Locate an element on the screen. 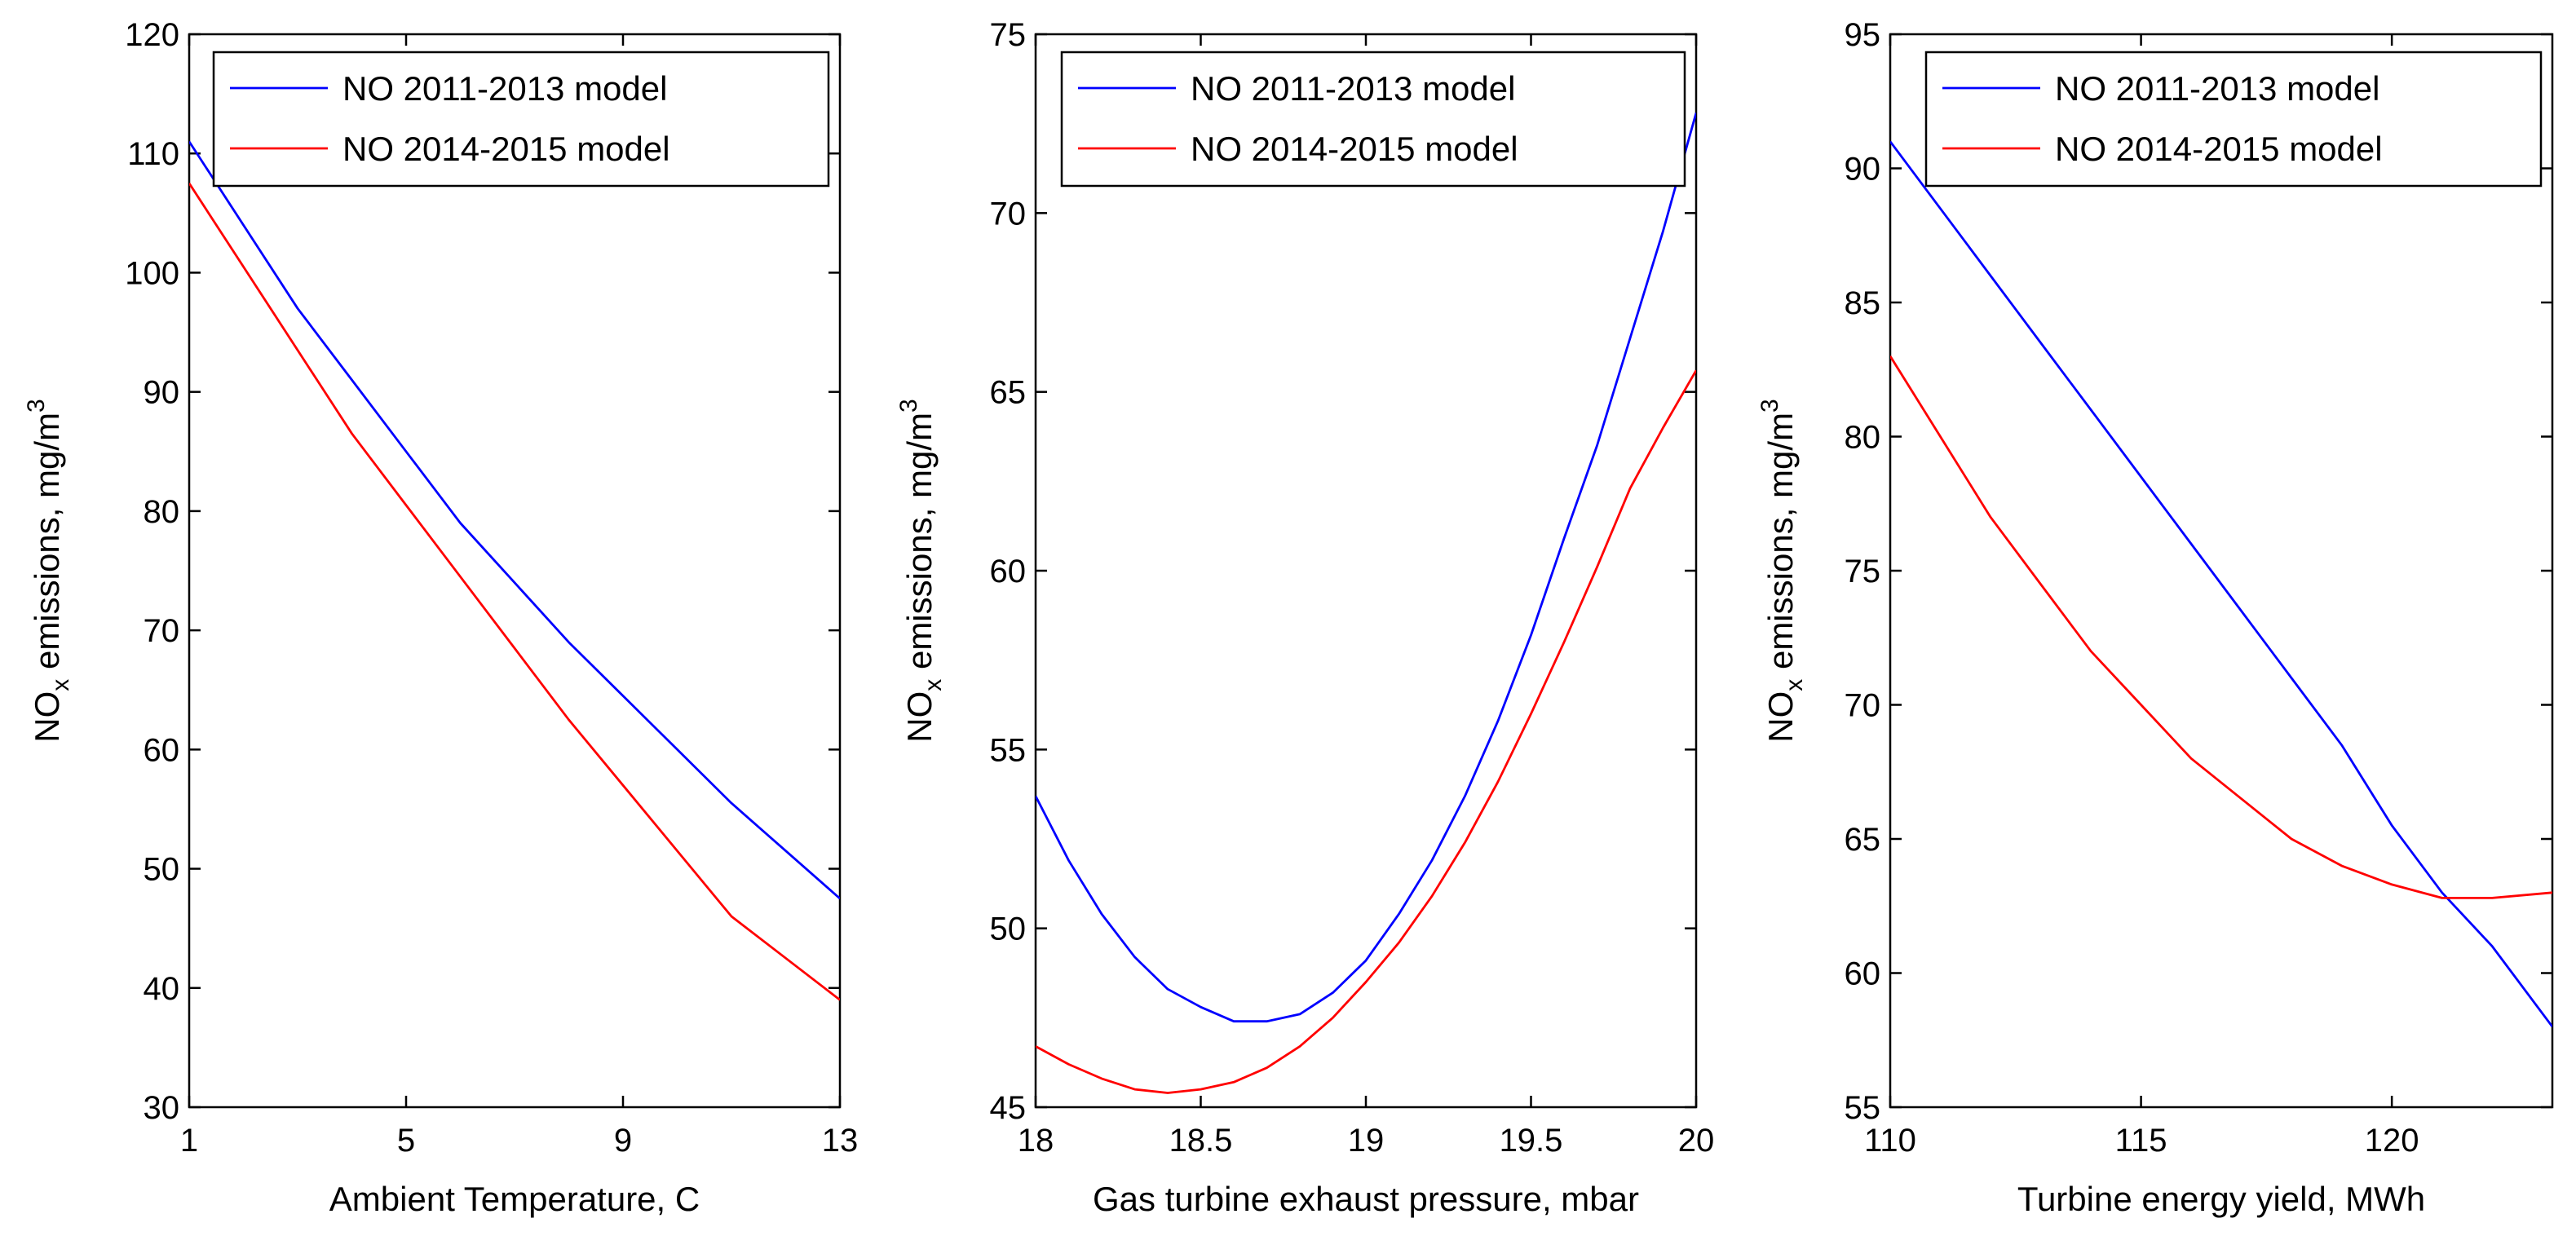  x-tick-label: 5 is located at coordinates (406, 1141).